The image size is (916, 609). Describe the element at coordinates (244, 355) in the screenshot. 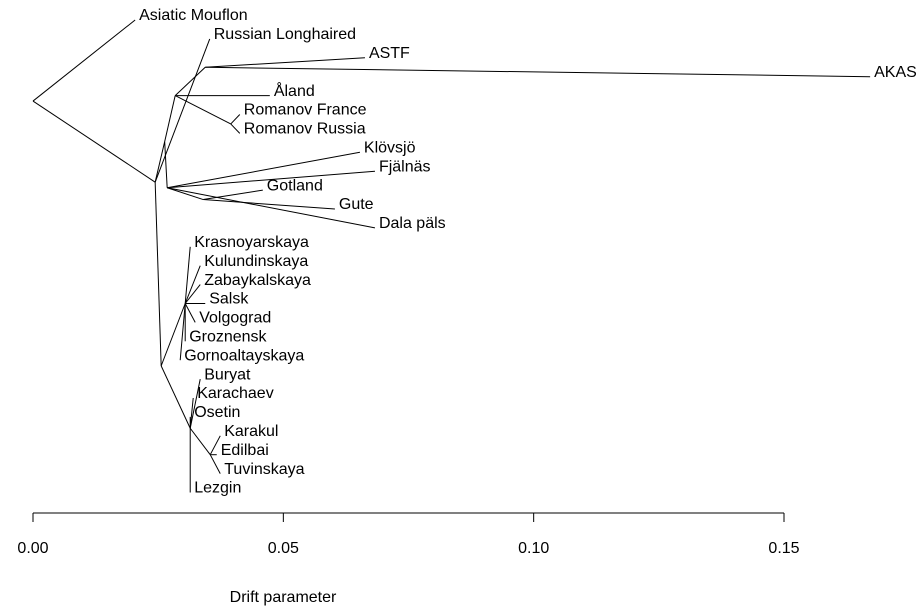

I see `leaf-label: Gornoaltayskaya` at that location.